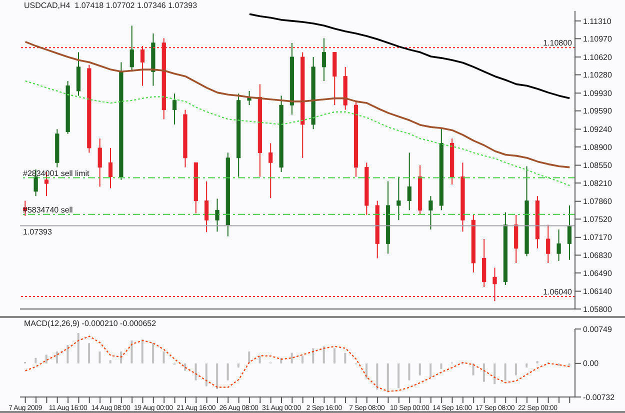 Image resolution: width=625 pixels, height=413 pixels. I want to click on y-tick-label: 1.09930, so click(597, 93).